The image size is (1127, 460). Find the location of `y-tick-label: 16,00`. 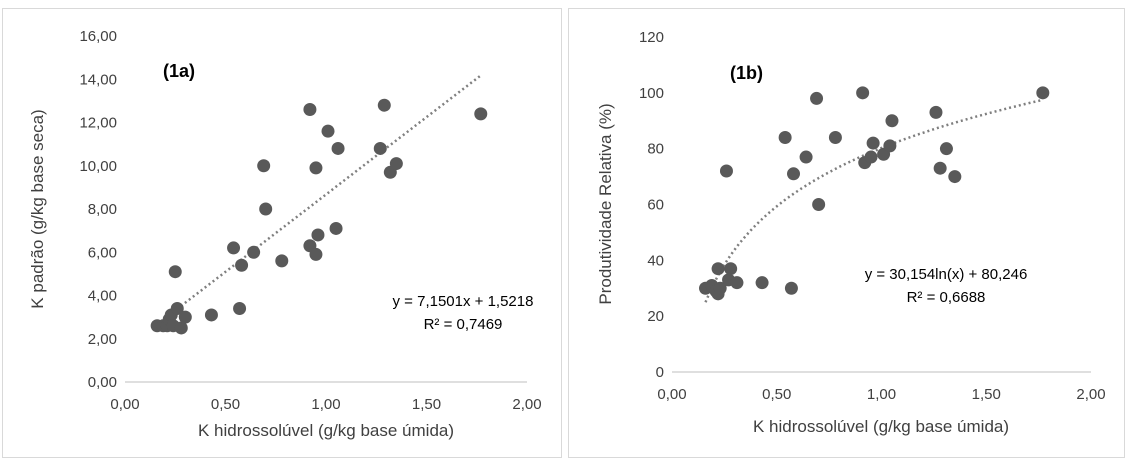

y-tick-label: 16,00 is located at coordinates (98, 36).